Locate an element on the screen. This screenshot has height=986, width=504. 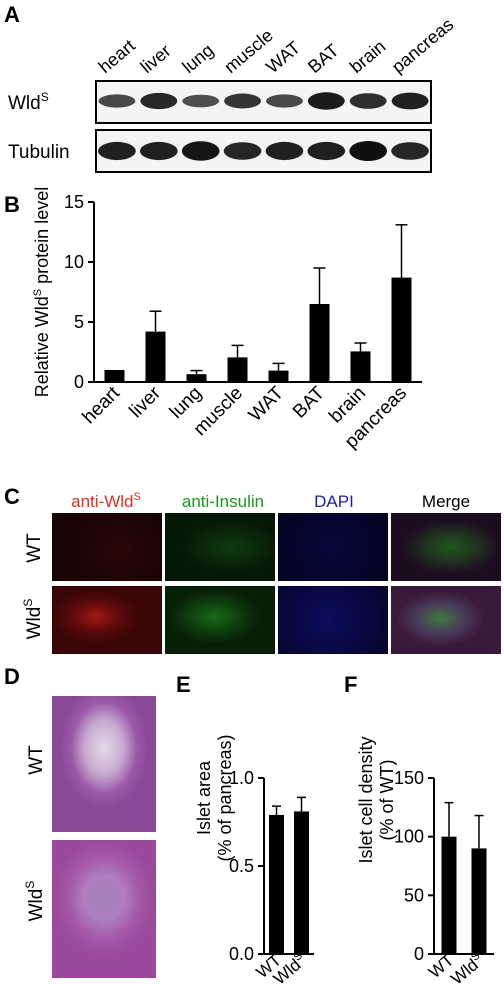
panel-letter-e: E is located at coordinates (183, 684).